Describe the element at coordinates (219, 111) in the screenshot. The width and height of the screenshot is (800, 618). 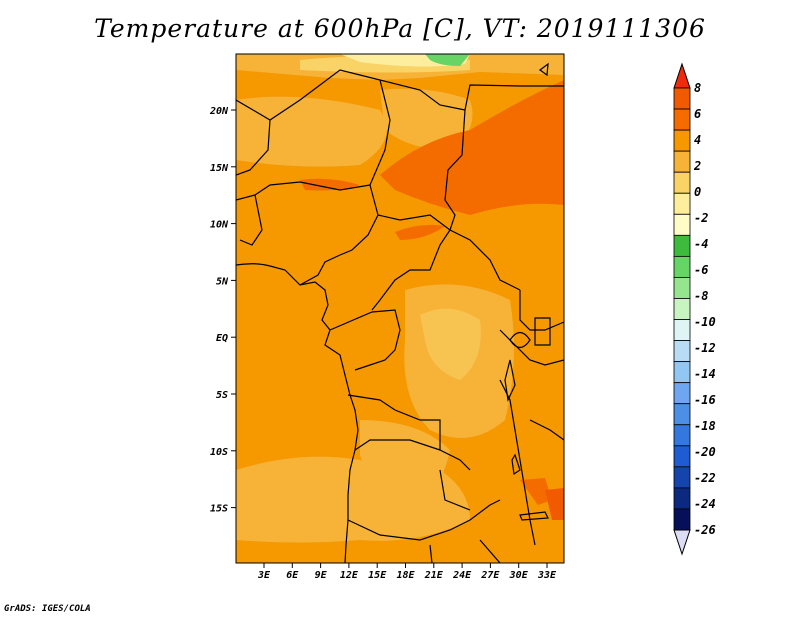
I see `lat-label: 20N` at that location.